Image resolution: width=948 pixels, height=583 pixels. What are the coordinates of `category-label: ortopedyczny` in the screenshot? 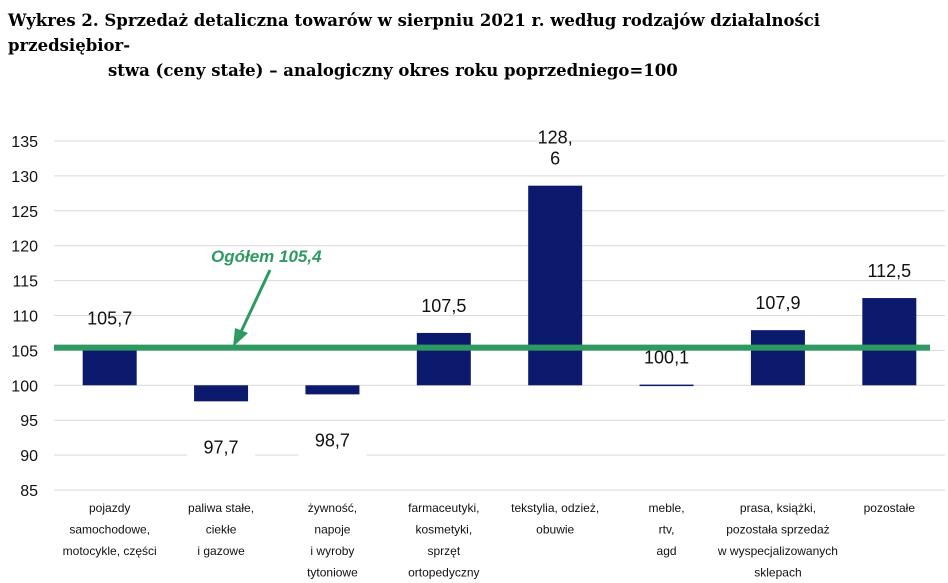 It's located at (443, 573).